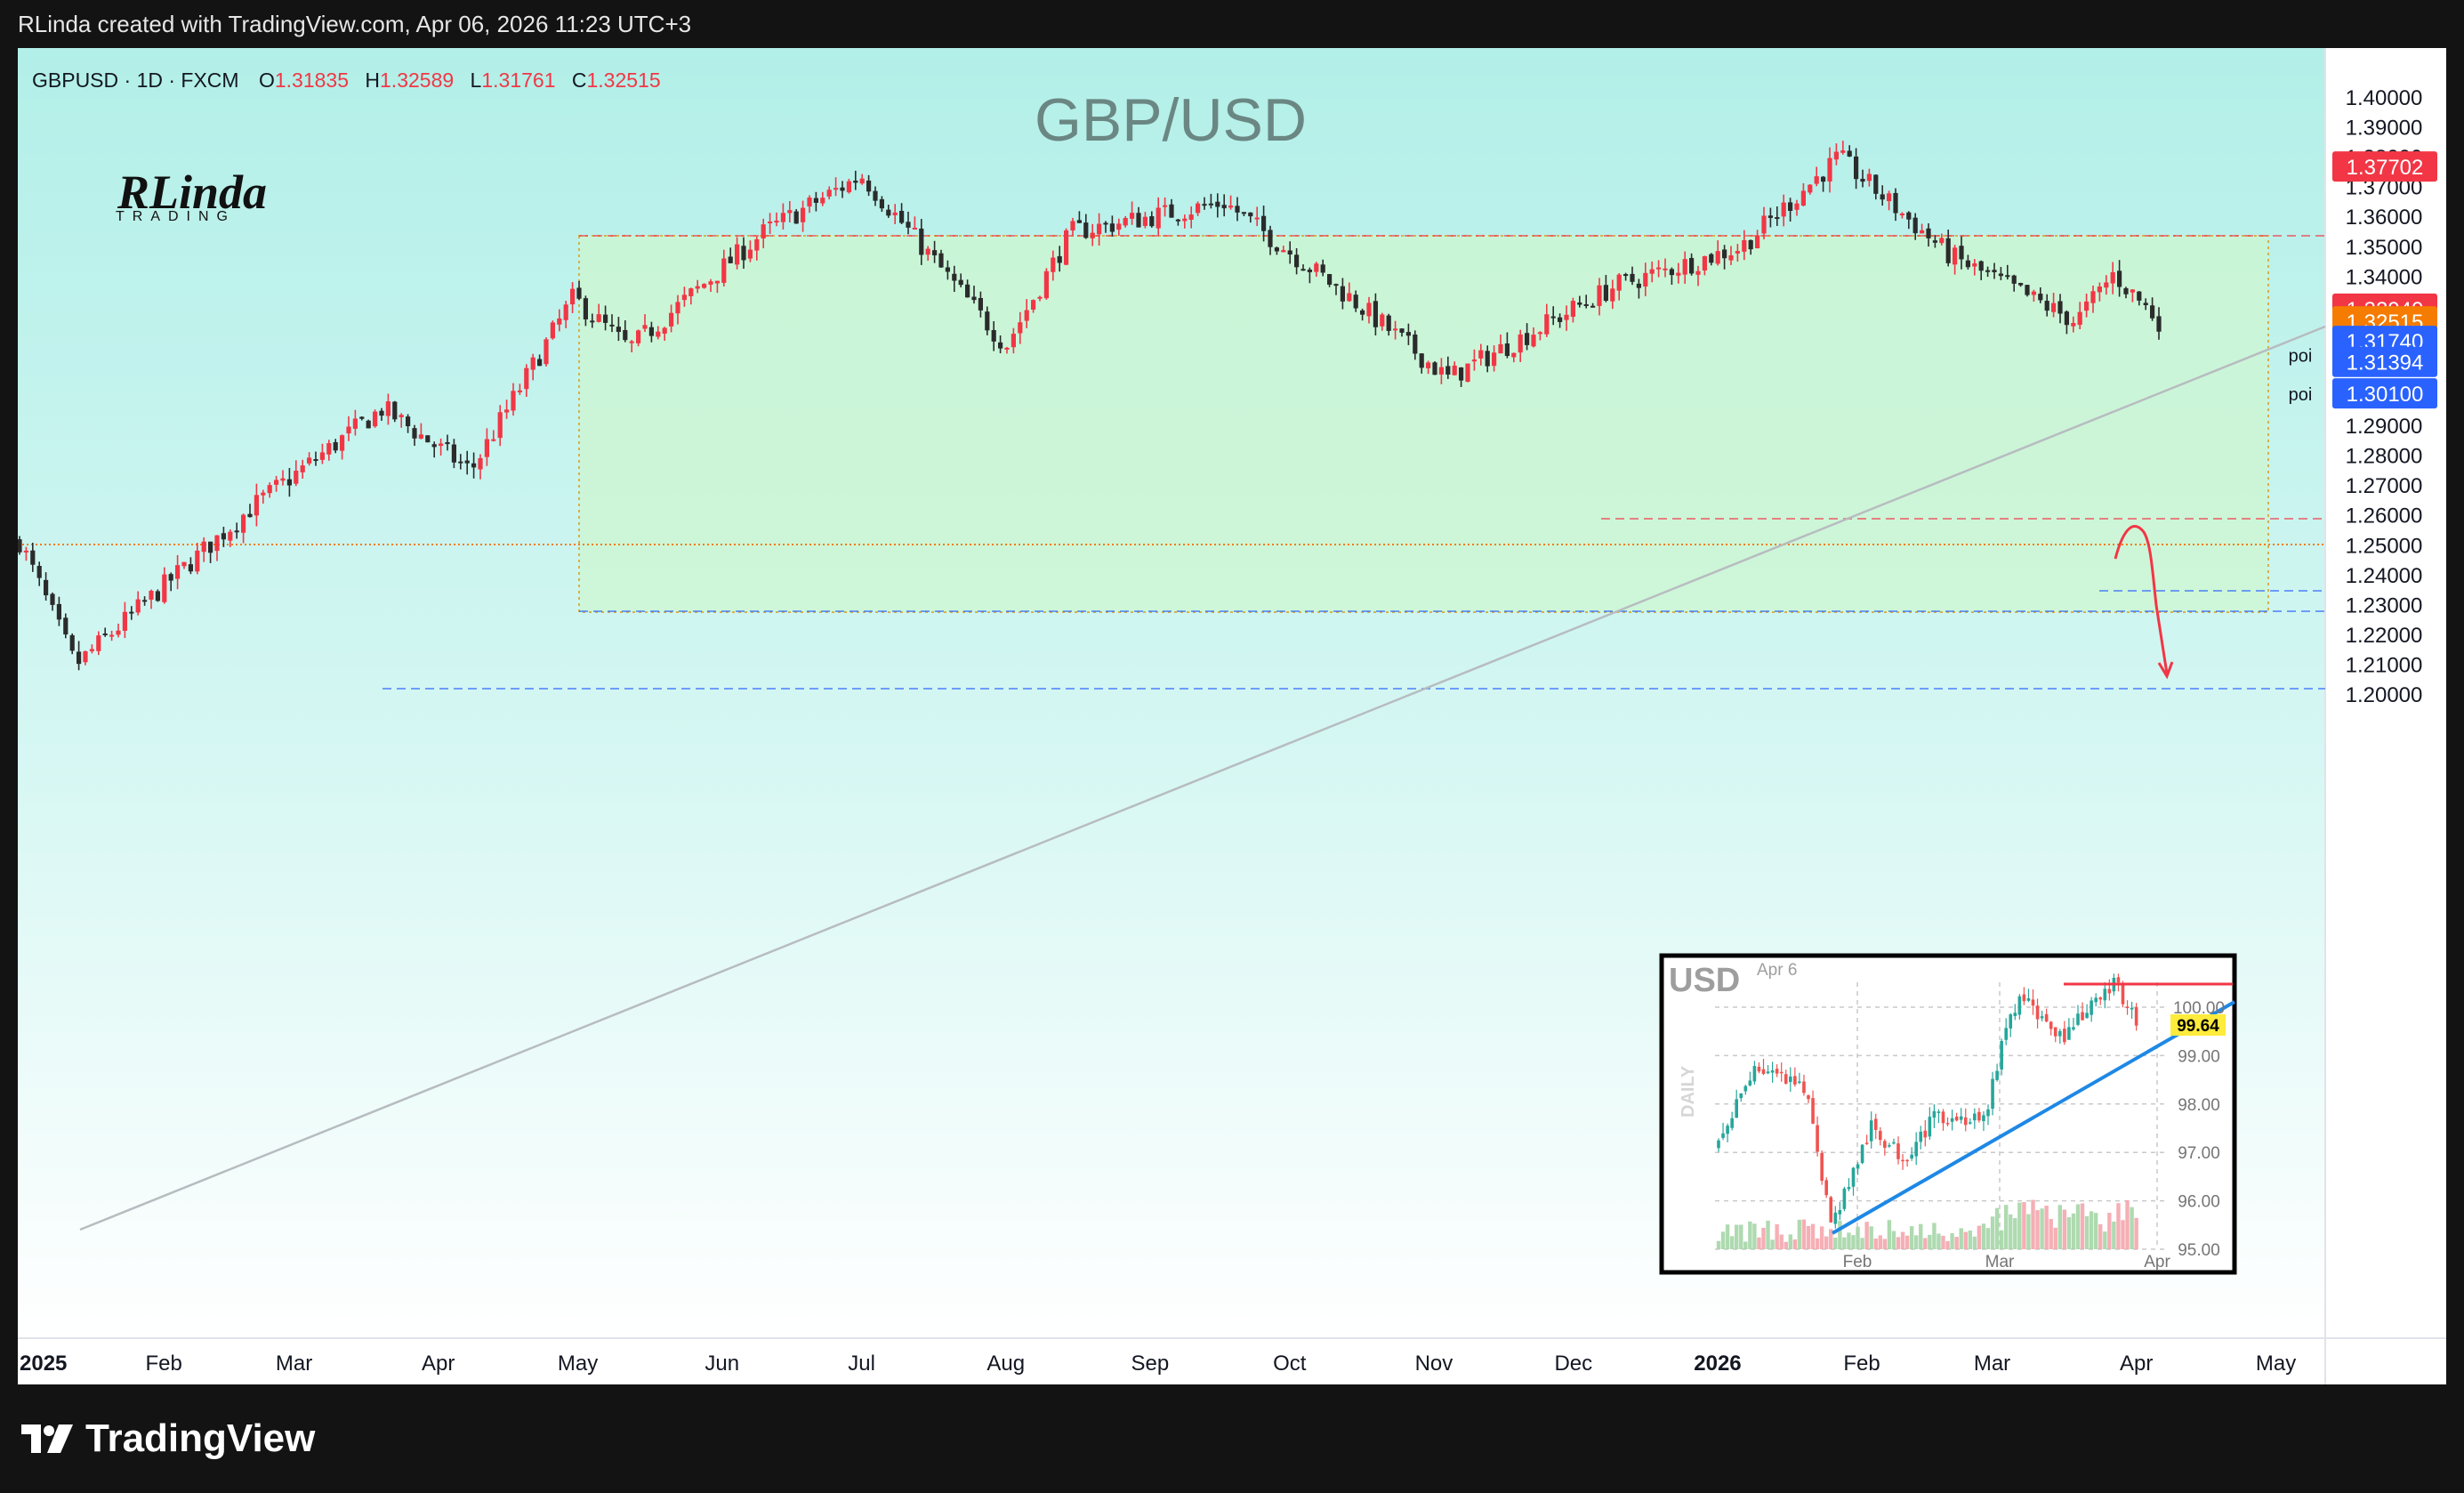 This screenshot has height=1493, width=2464. What do you see at coordinates (2142, 599) in the screenshot?
I see `forecast-path` at bounding box center [2142, 599].